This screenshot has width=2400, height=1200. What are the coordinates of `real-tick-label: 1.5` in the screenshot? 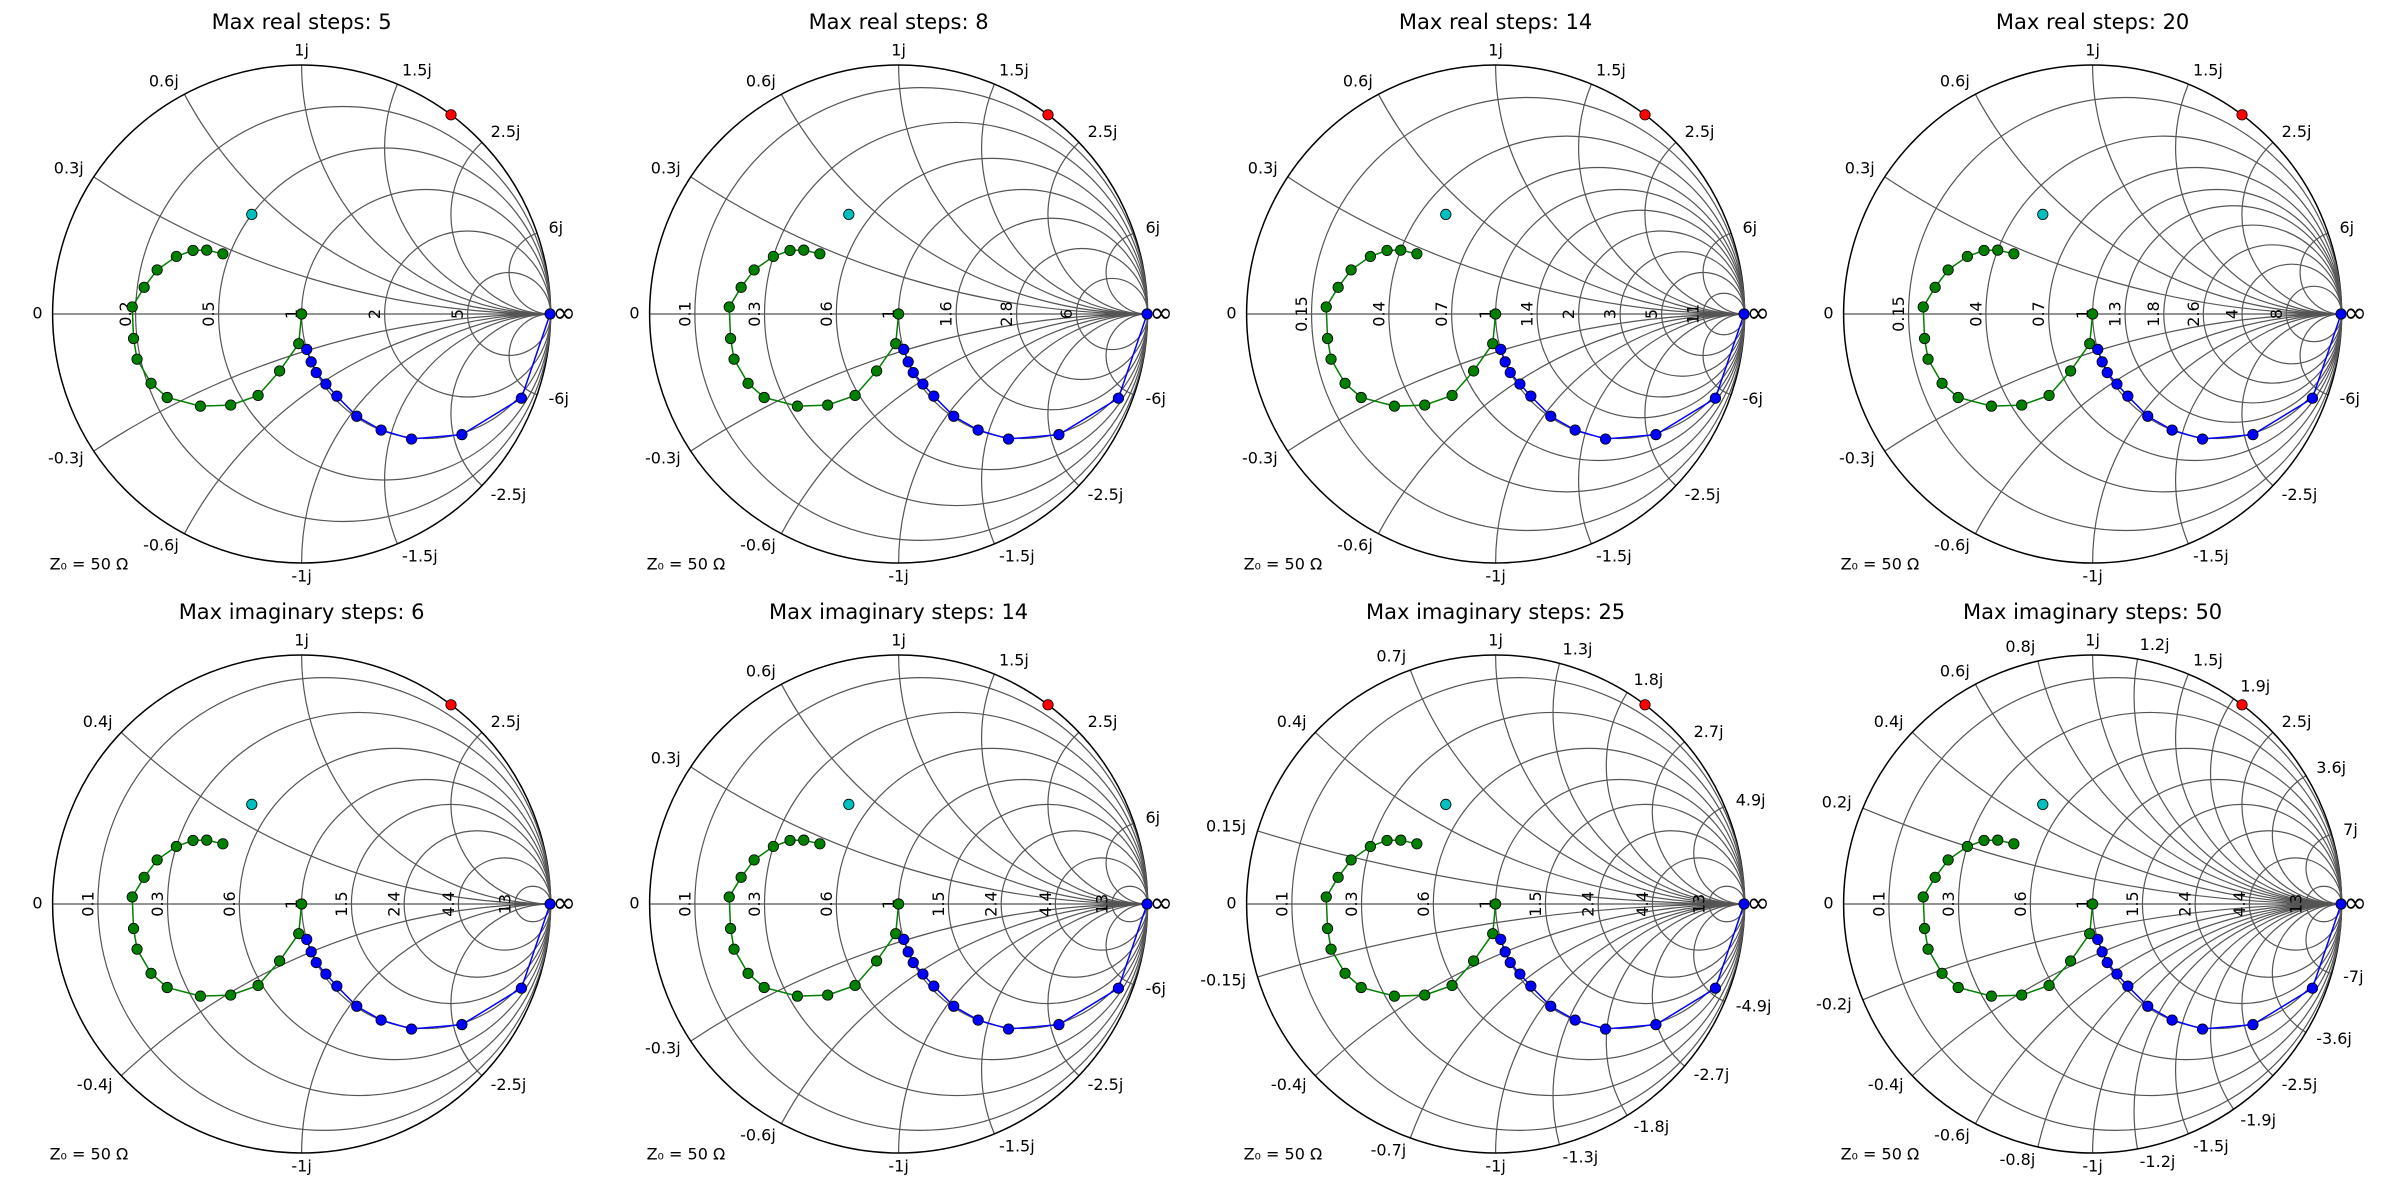 It's located at (341, 903).